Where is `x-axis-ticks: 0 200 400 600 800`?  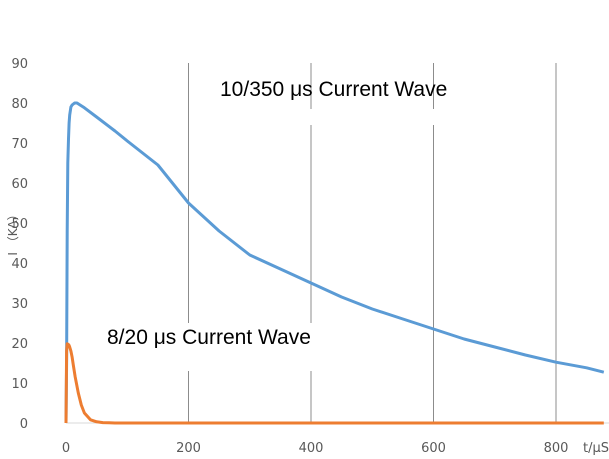 x-axis-ticks: 0 200 400 600 800 is located at coordinates (315, 448).